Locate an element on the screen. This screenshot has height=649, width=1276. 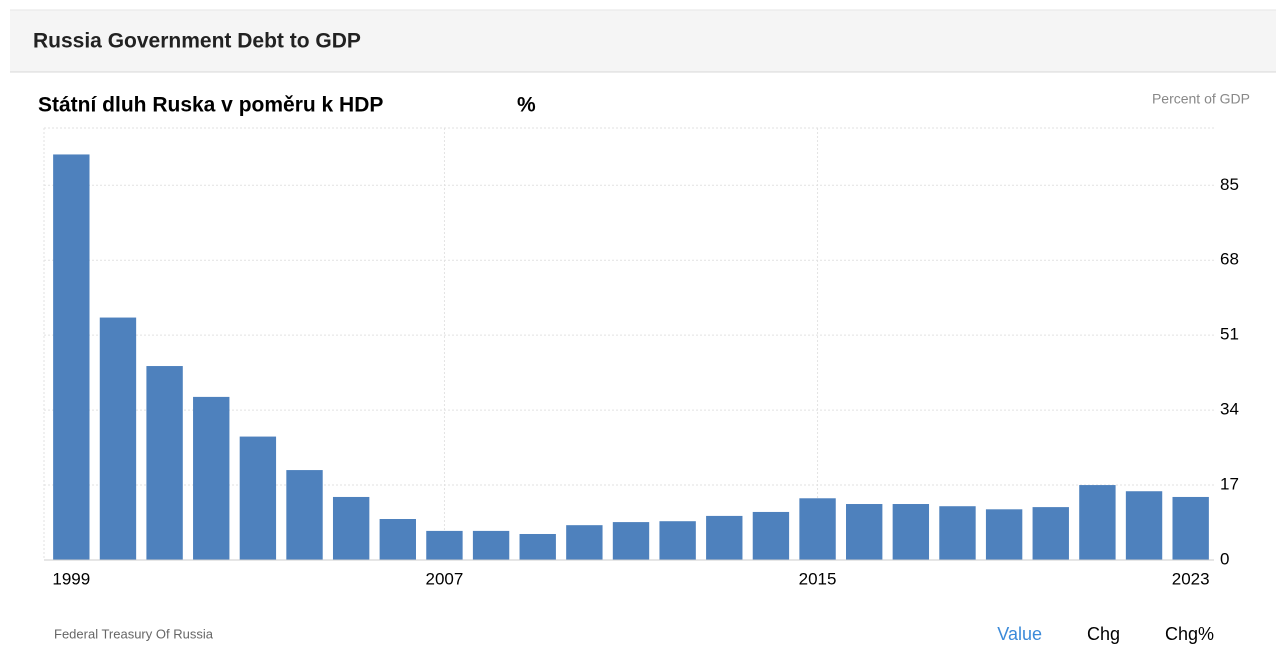
x-tick-label: 1999 is located at coordinates (71, 578).